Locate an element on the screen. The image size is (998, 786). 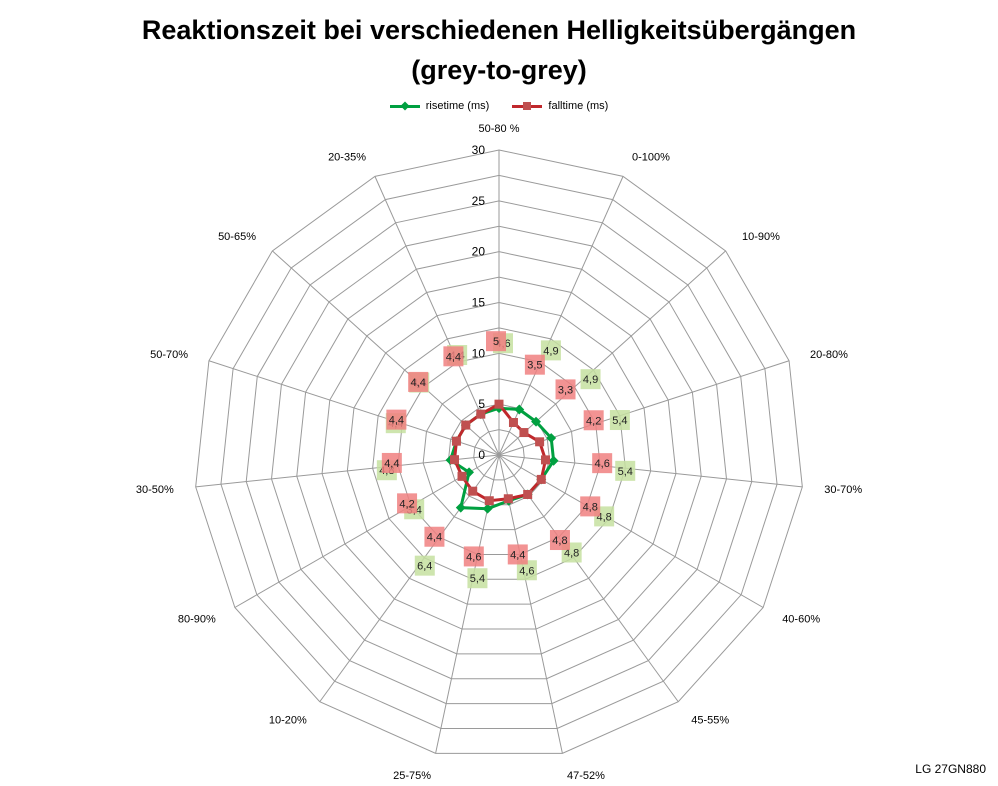
legend-swatch-risetime is located at coordinates (404, 106).